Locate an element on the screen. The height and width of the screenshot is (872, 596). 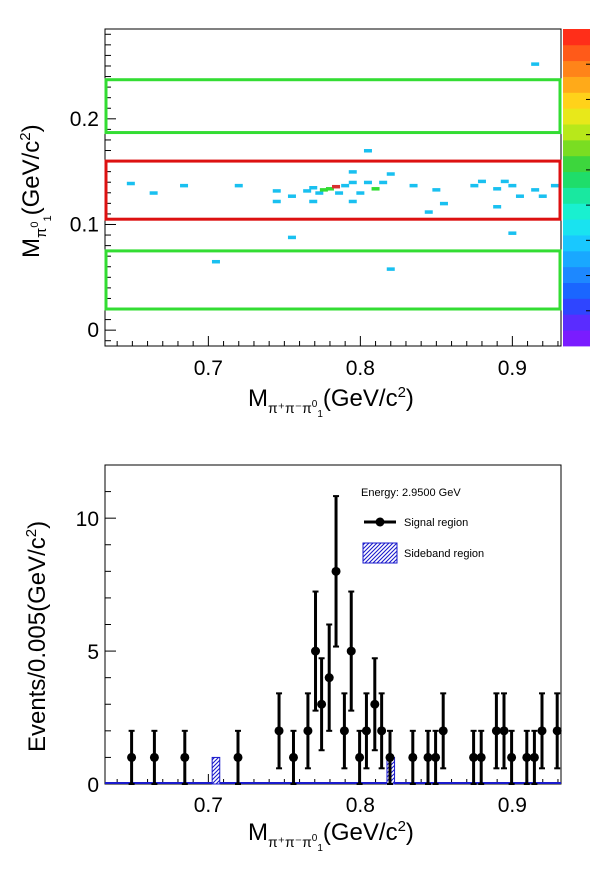
y-tick-label: 0 is located at coordinates (93, 330).